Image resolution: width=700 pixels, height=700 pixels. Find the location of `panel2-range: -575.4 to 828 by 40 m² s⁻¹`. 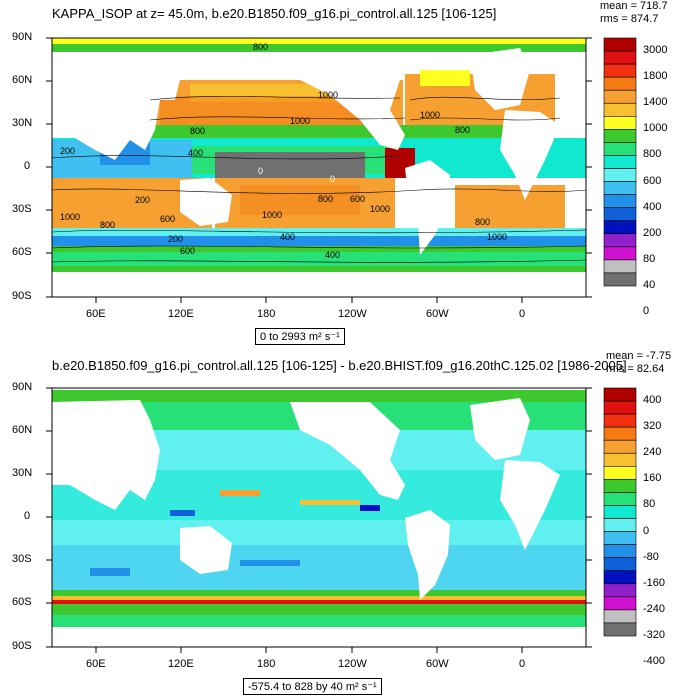

panel2-range: -575.4 to 828 by 40 m² s⁻¹ is located at coordinates (312, 686).